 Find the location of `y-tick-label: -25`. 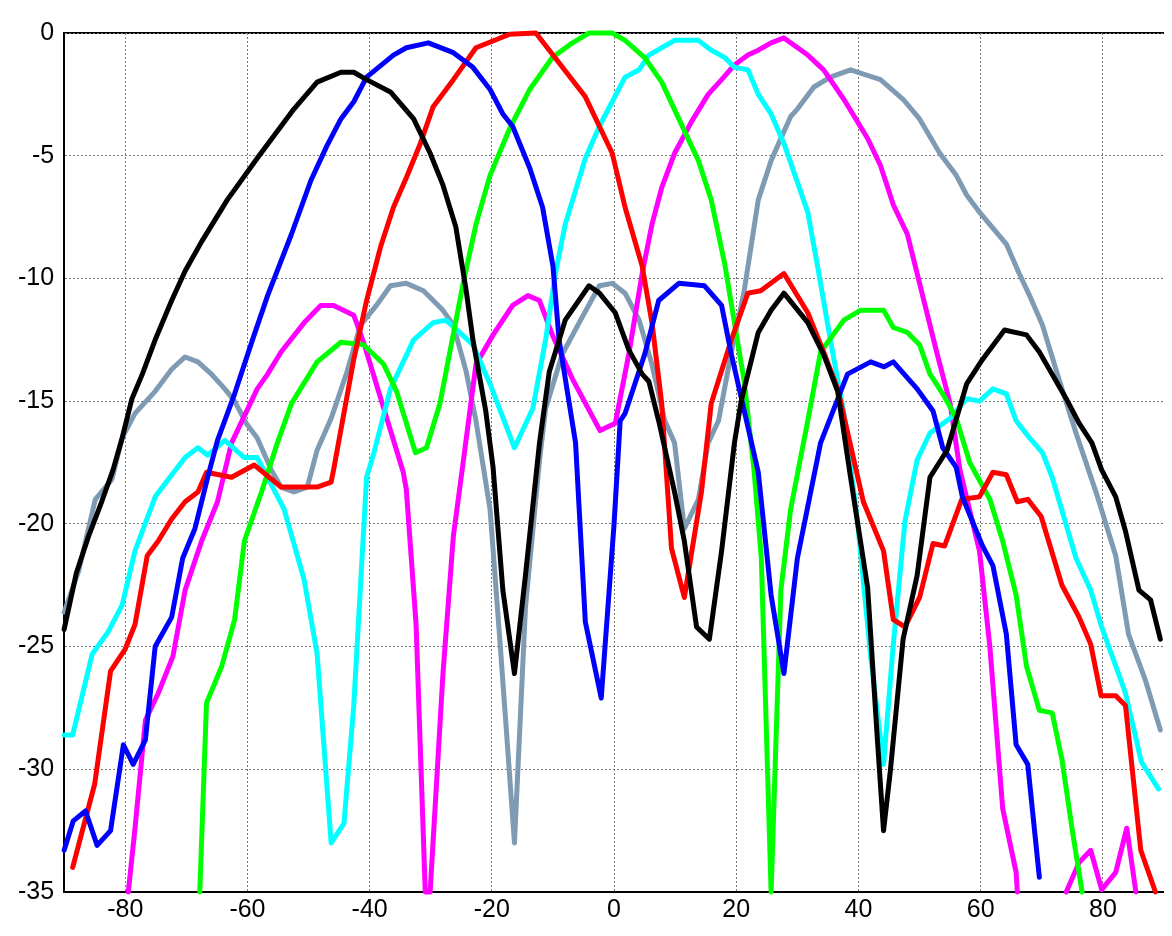

y-tick-label: -25 is located at coordinates (36, 644).